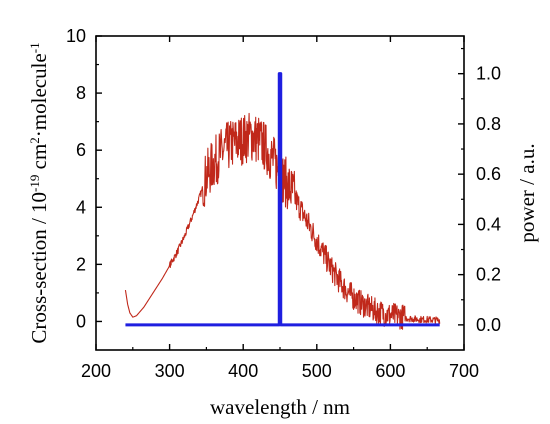  I want to click on y-right-tick-label: 0.6, so click(488, 174).